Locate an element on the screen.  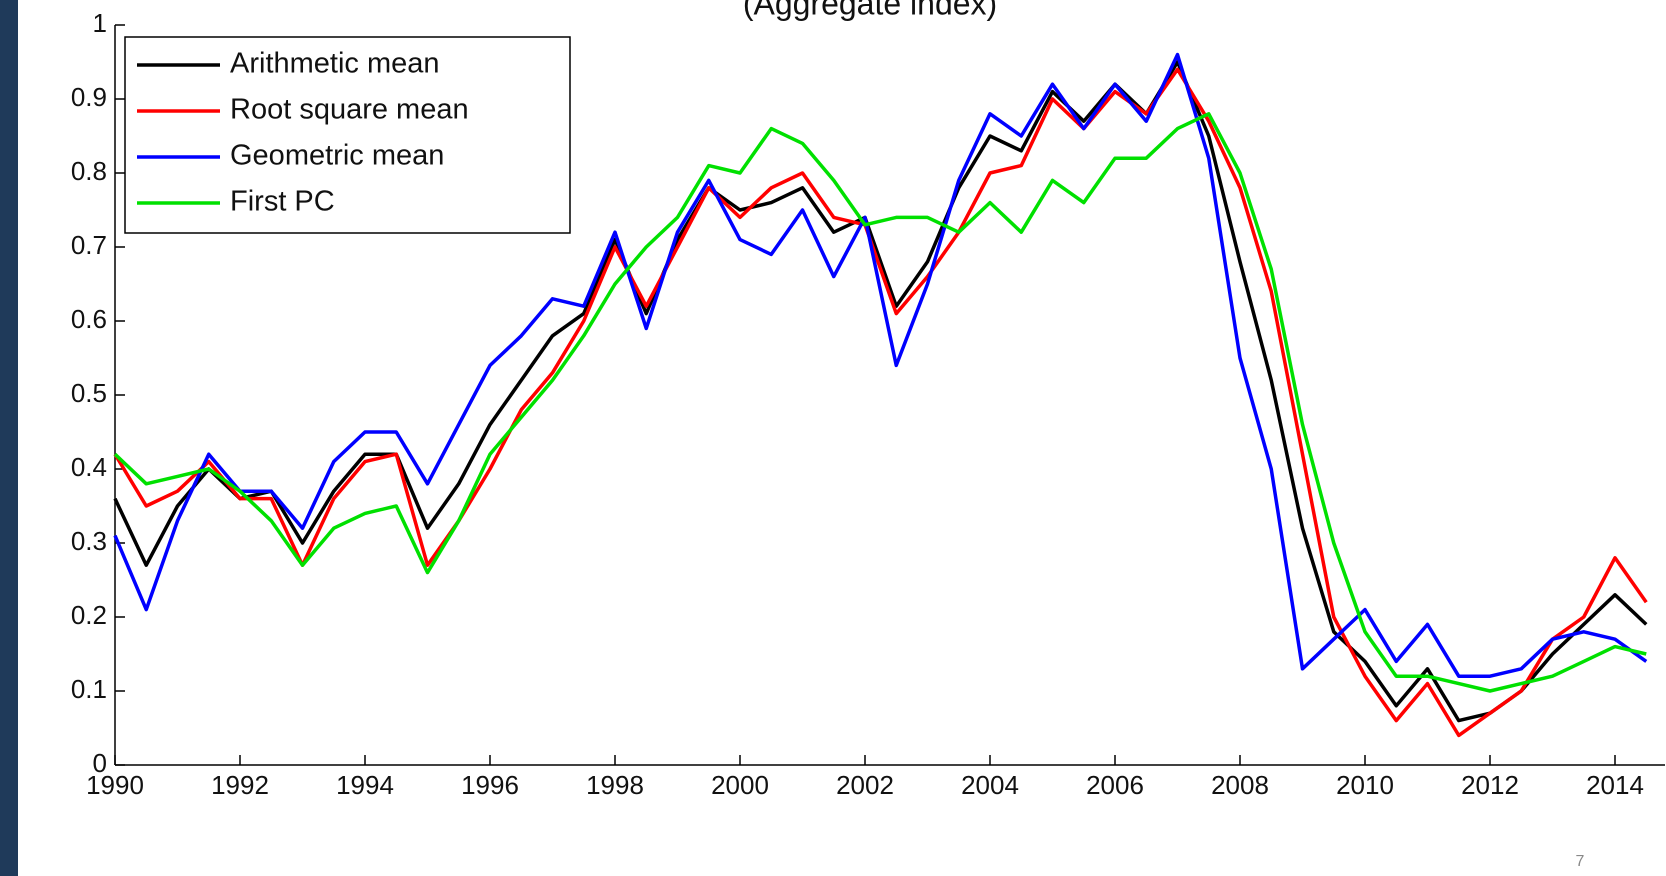
slide-side-bar is located at coordinates (9, 438).